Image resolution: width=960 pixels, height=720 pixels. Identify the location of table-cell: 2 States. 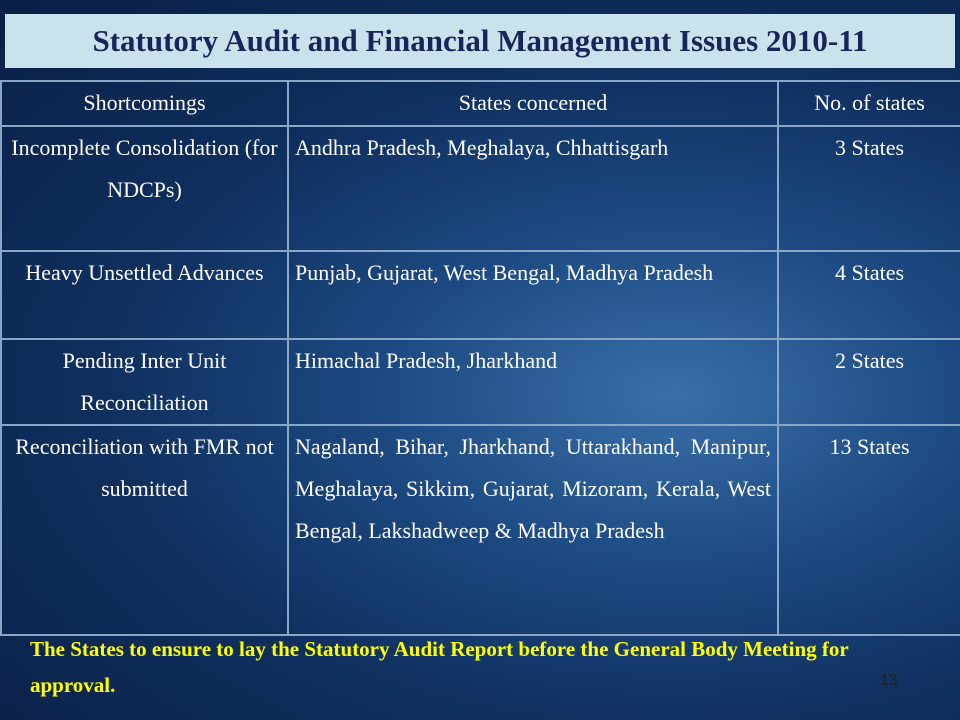
(868, 382).